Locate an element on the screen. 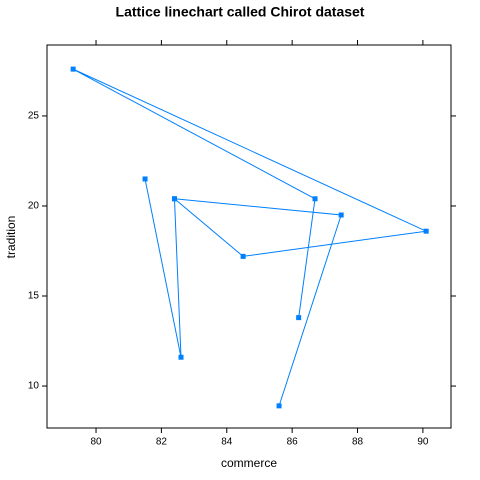  x-tick-label: 84 is located at coordinates (227, 442).